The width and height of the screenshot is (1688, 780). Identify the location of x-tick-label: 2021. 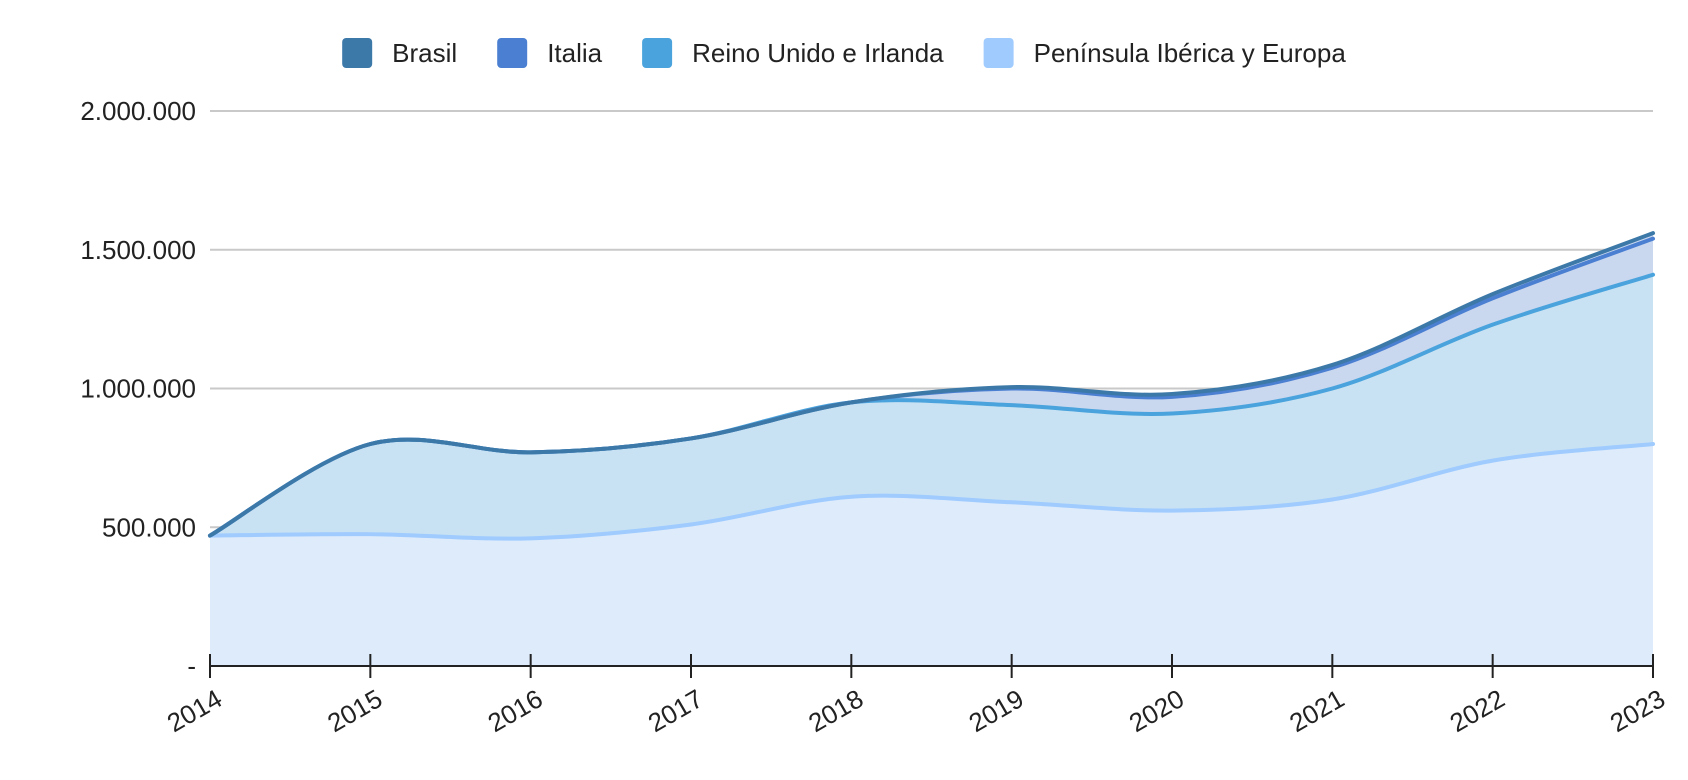
(1316, 710).